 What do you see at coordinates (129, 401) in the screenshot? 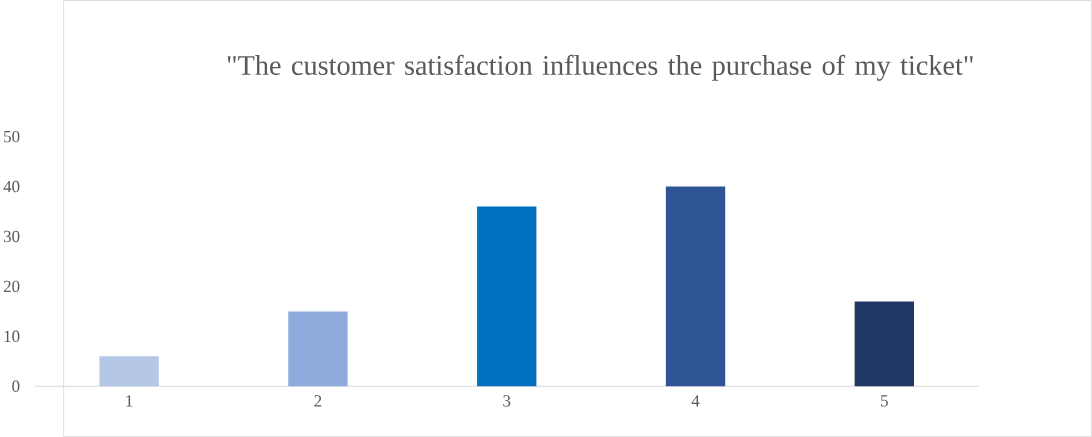
I see `x-tick-label: 1` at bounding box center [129, 401].